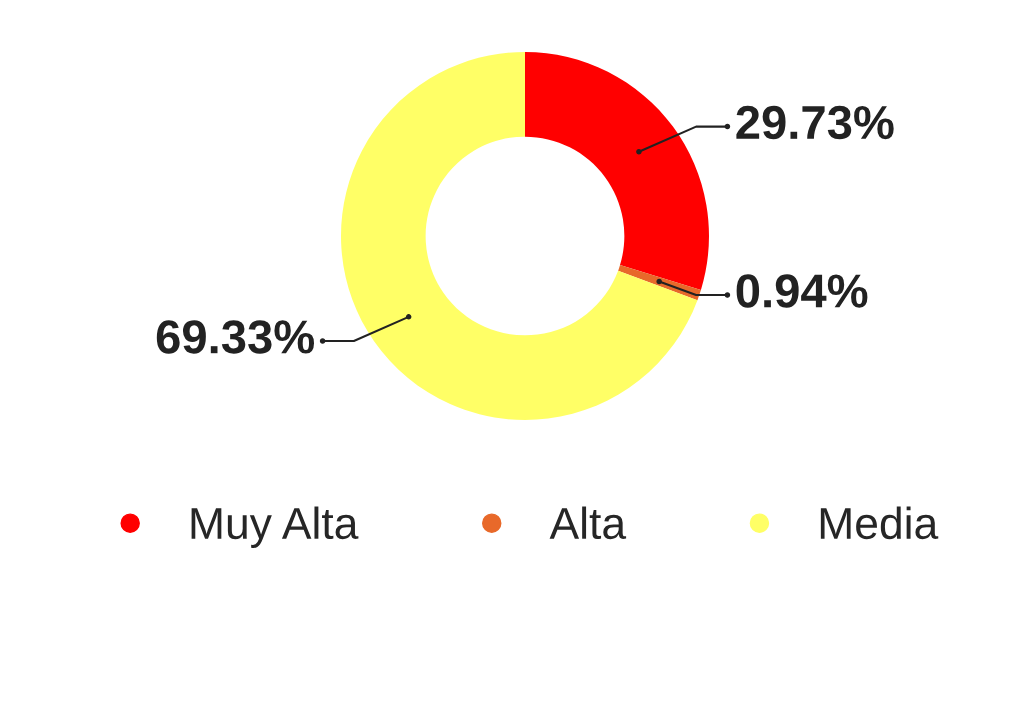 This screenshot has height=717, width=1024. Describe the element at coordinates (617, 171) in the screenshot. I see `donut-slice` at that location.